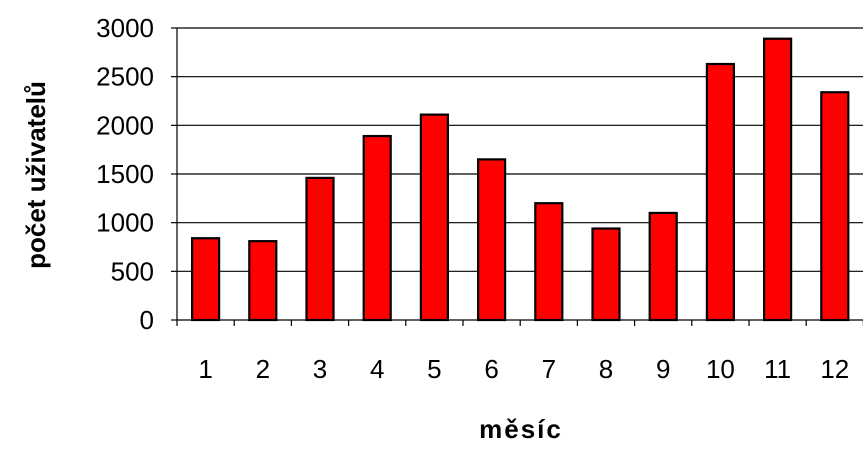 The height and width of the screenshot is (451, 863). I want to click on y-tick-label: 1500, so click(125, 174).